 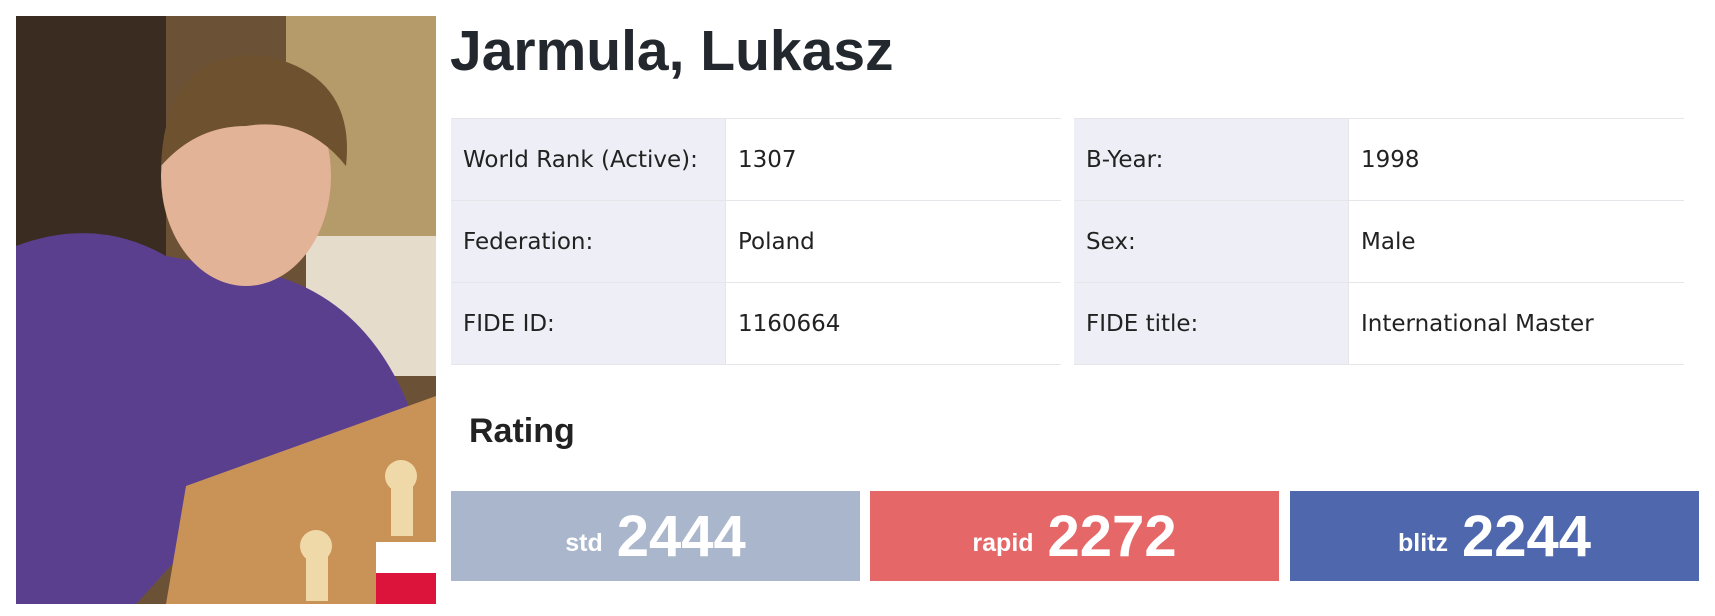 I want to click on info-row: World Rank (Active): 1307, so click(x=756, y=159).